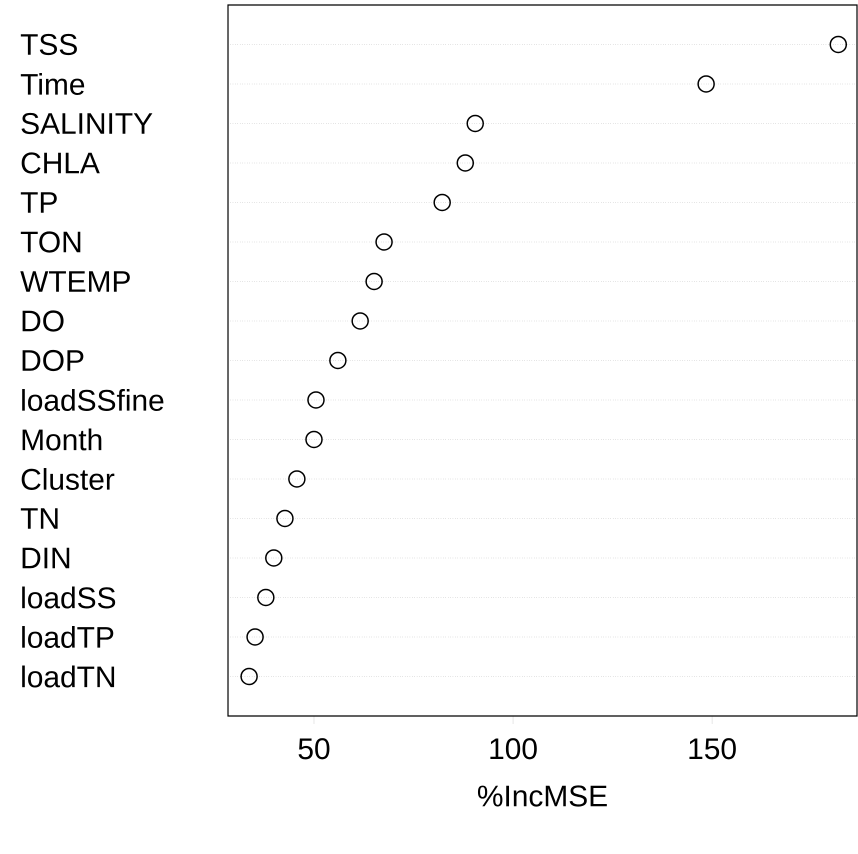 The image size is (858, 854). I want to click on x-tick-label: 50, so click(314, 749).